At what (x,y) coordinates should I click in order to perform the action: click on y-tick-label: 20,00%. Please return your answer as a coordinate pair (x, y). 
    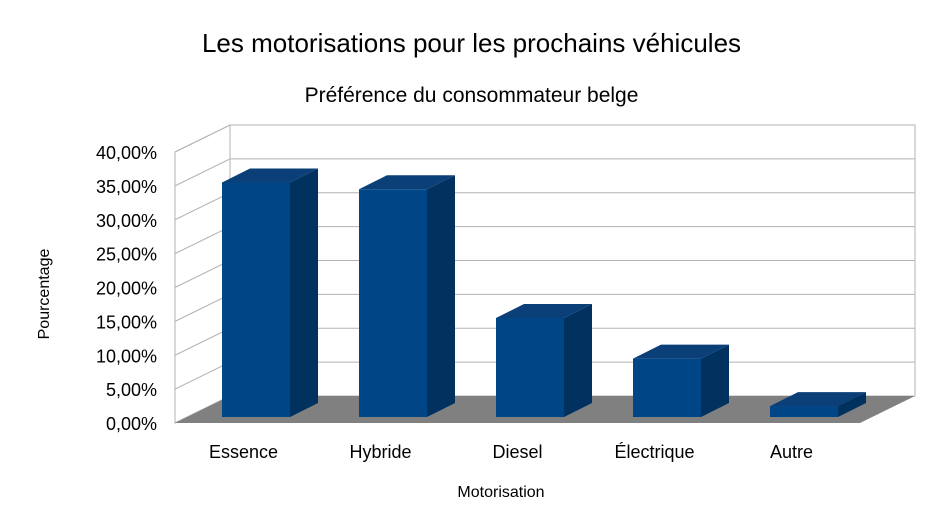
    Looking at the image, I should click on (126, 289).